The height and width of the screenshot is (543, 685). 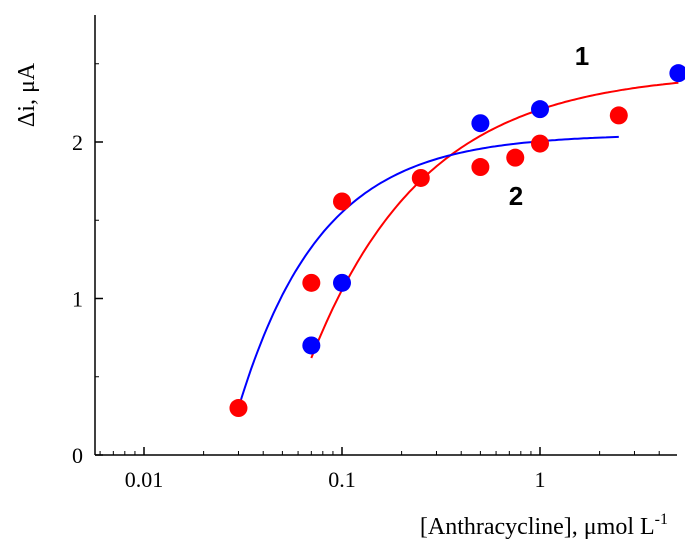 What do you see at coordinates (537, 527) in the screenshot?
I see `x-axis-title-text: [Anthracycline], μmol L` at bounding box center [537, 527].